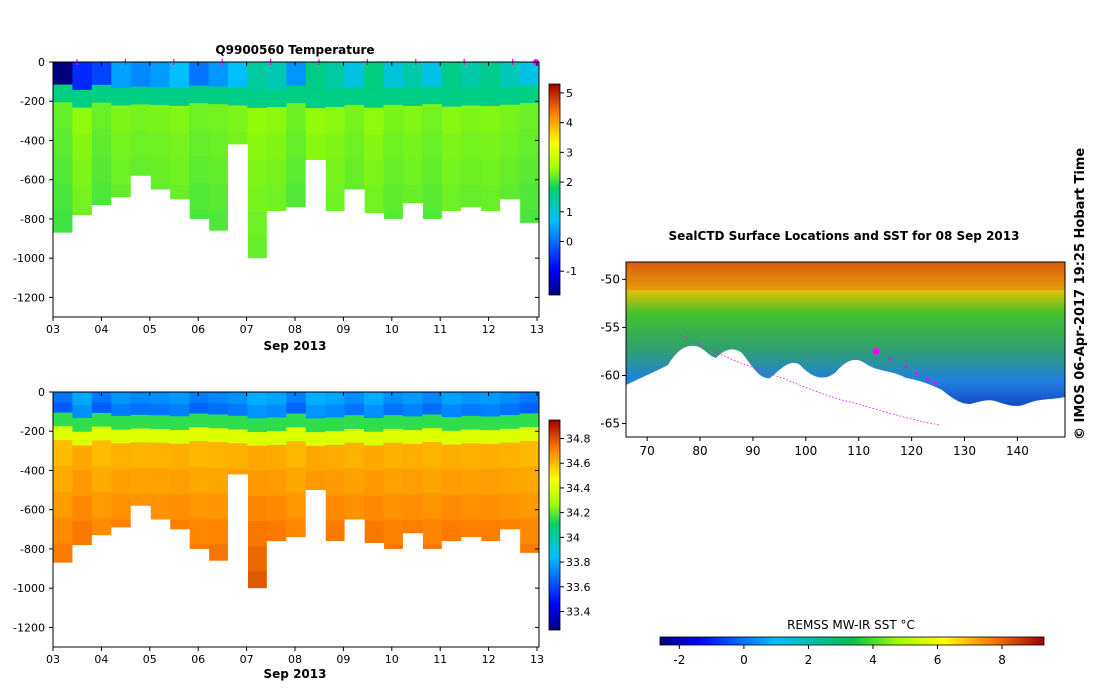 This screenshot has height=700, width=1099. Describe the element at coordinates (294, 50) in the screenshot. I see `temperature-chart-title: Q9900560 Temperature` at that location.